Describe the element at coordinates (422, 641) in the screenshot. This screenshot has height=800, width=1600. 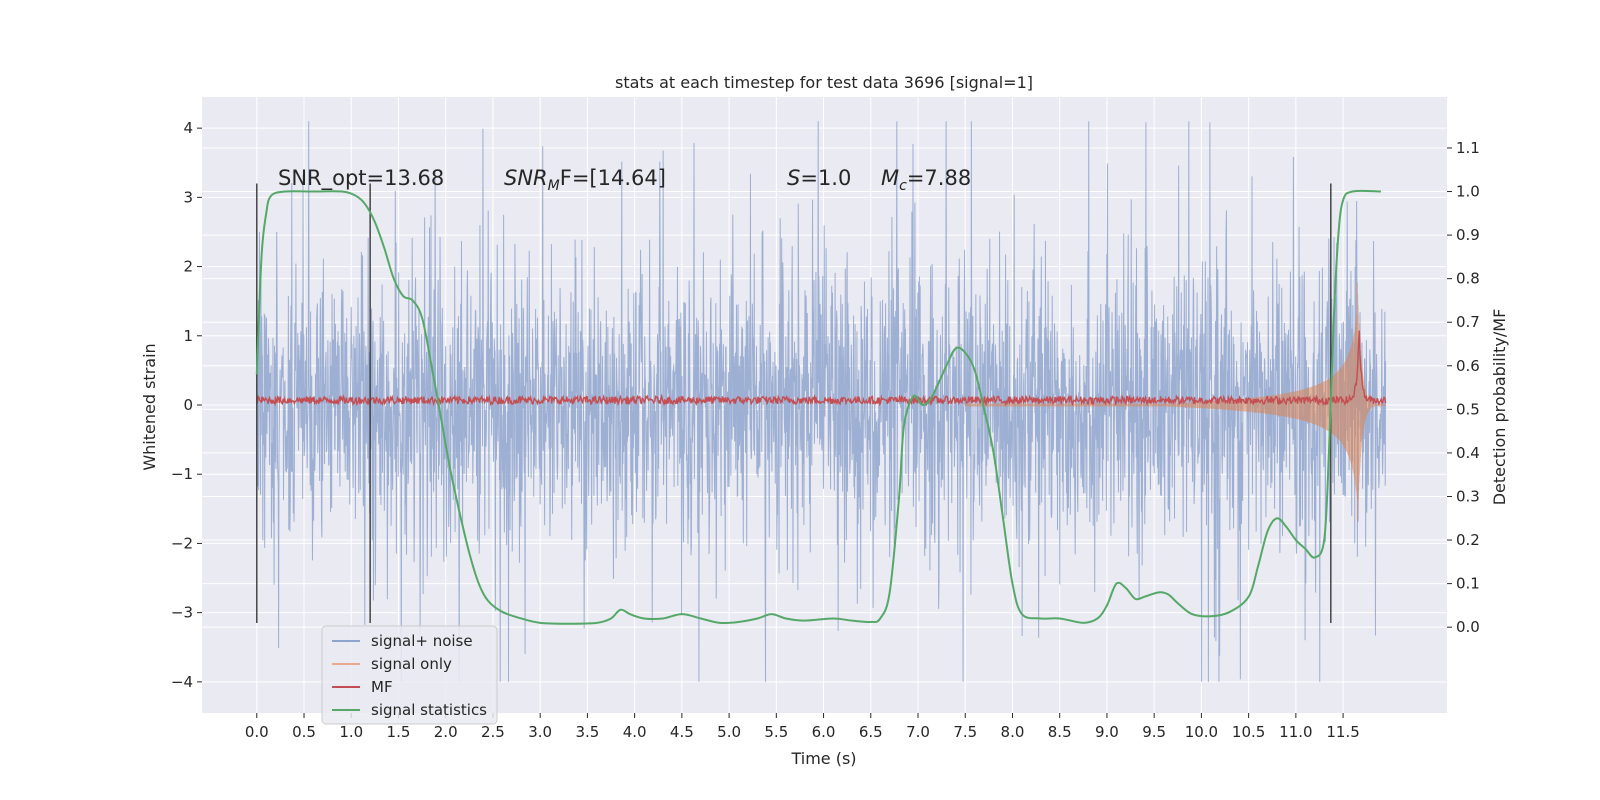
I see `legend-label-signal-noise: signal+ noise` at that location.